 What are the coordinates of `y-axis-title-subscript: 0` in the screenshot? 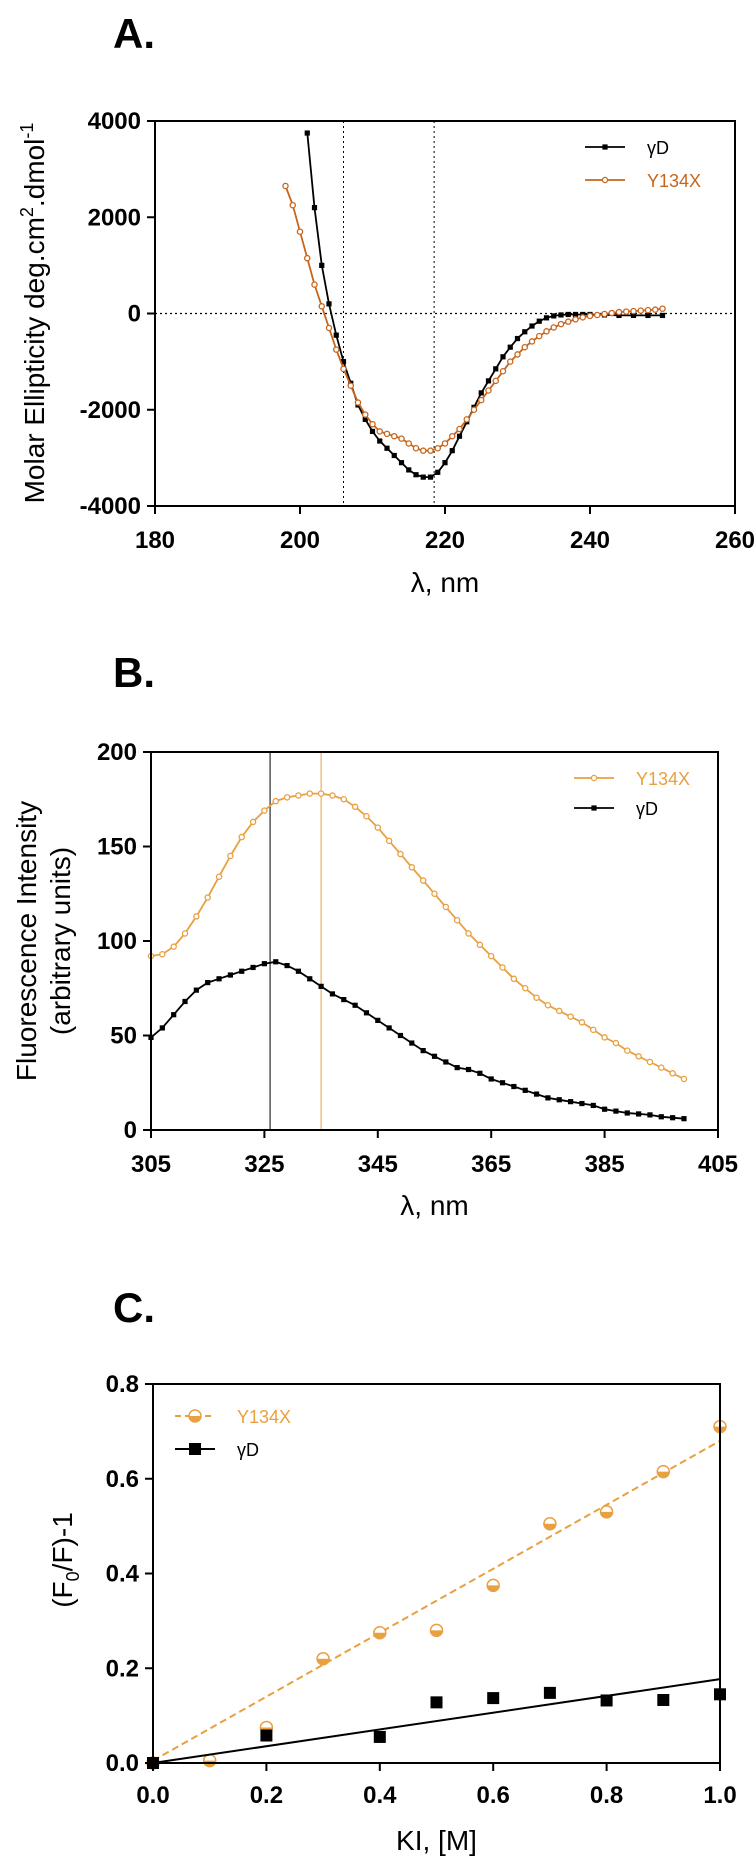 It's located at (73, 1576).